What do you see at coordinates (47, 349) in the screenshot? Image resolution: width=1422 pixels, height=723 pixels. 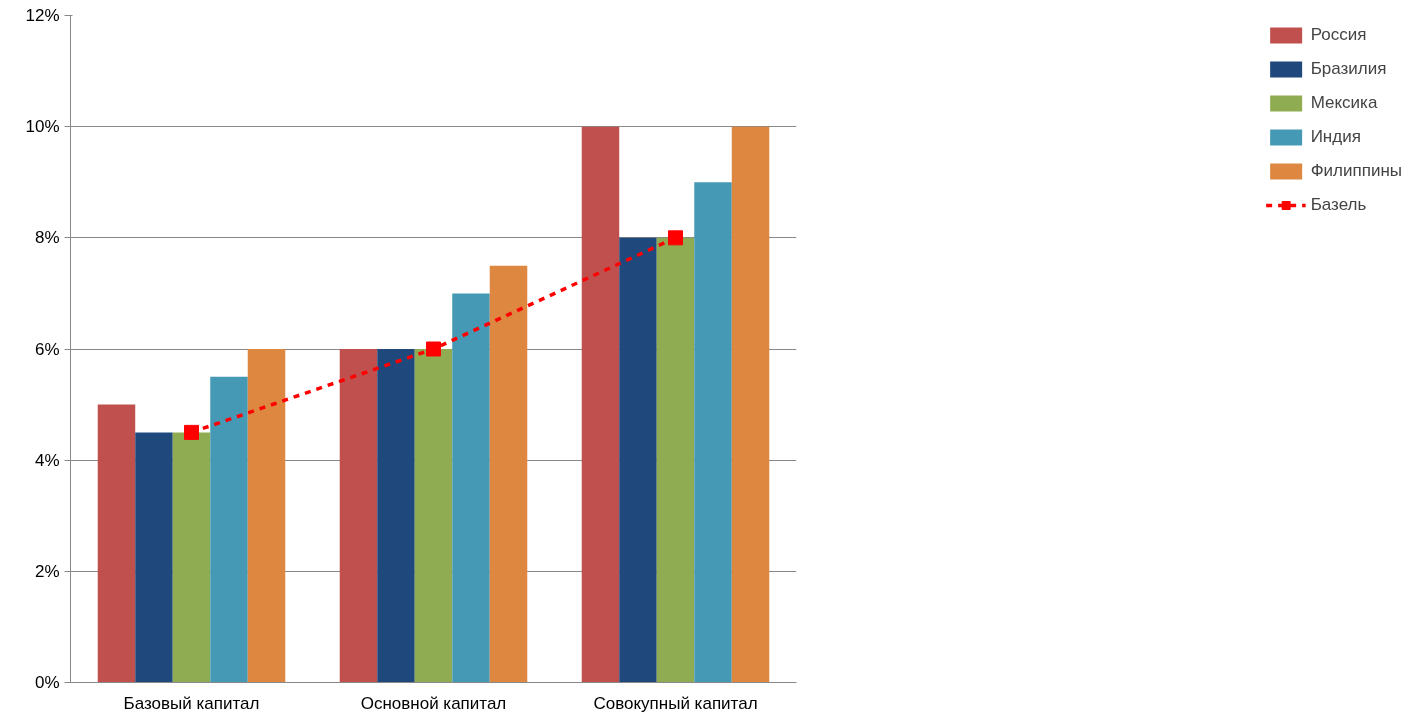 I see `y-tick-label: 6%` at bounding box center [47, 349].